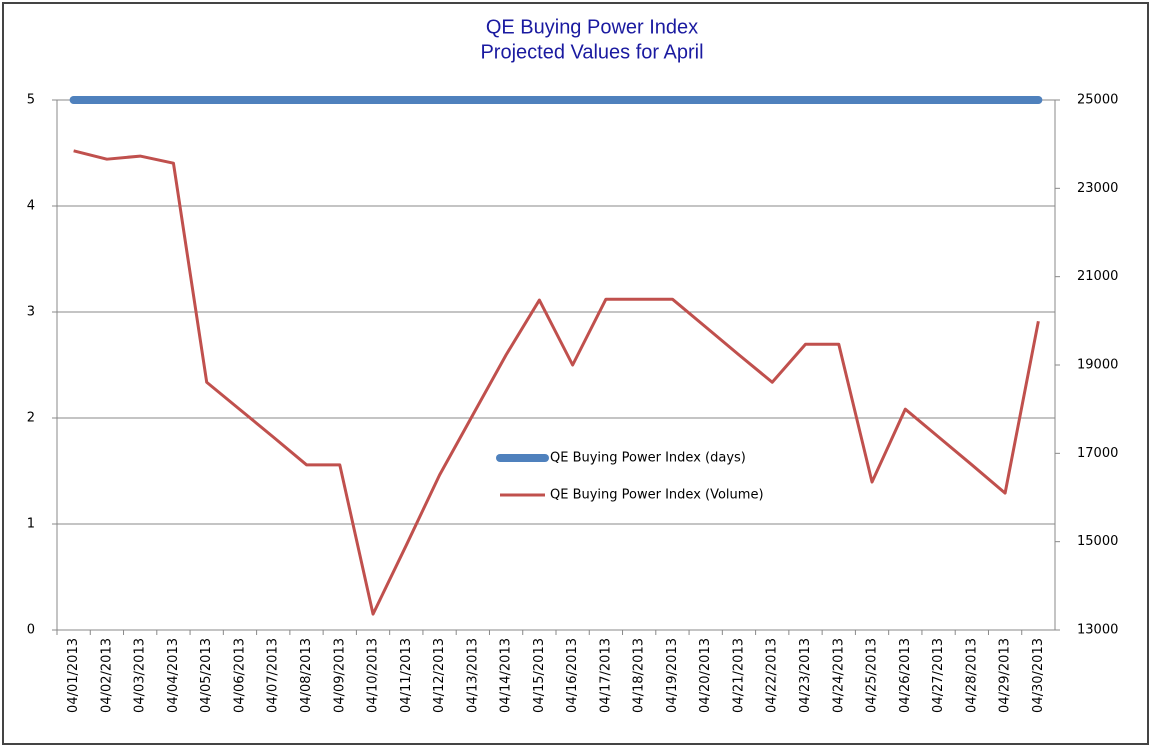 This screenshot has width=1151, height=747. Describe the element at coordinates (1097, 453) in the screenshot. I see `y2-tick-label: 17000` at that location.